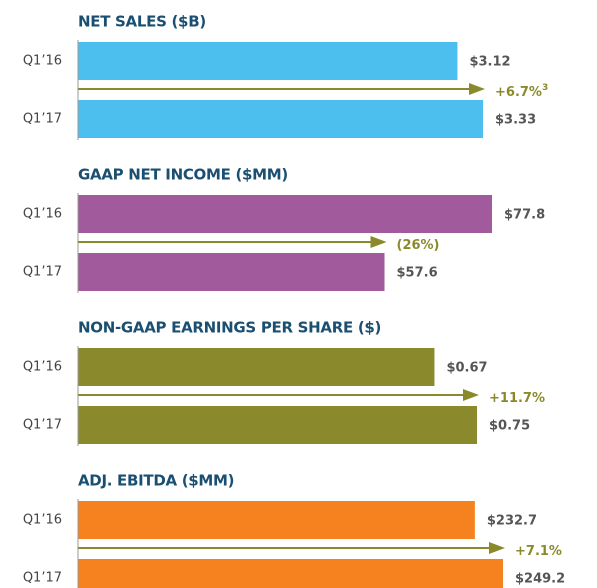  I want to click on change-value: +7.1%, so click(538, 551).